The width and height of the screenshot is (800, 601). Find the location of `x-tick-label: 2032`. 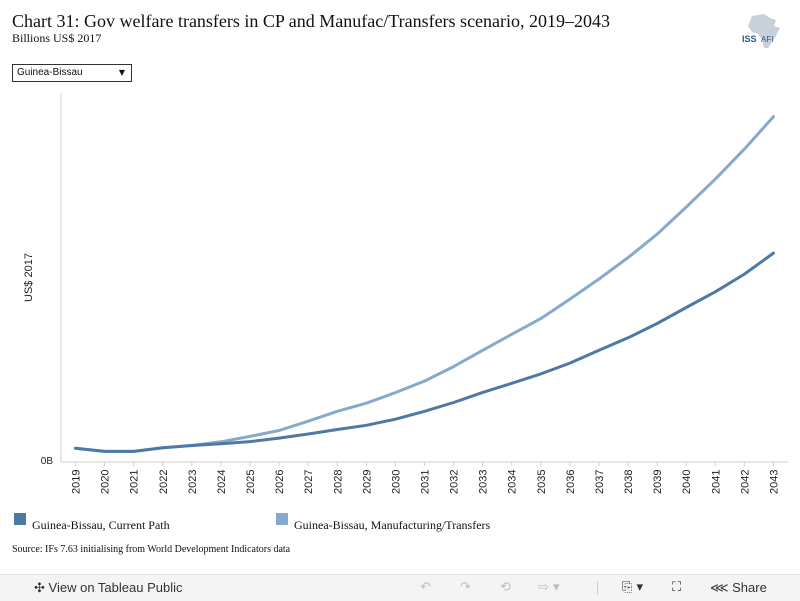

x-tick-label: 2032 is located at coordinates (455, 482).